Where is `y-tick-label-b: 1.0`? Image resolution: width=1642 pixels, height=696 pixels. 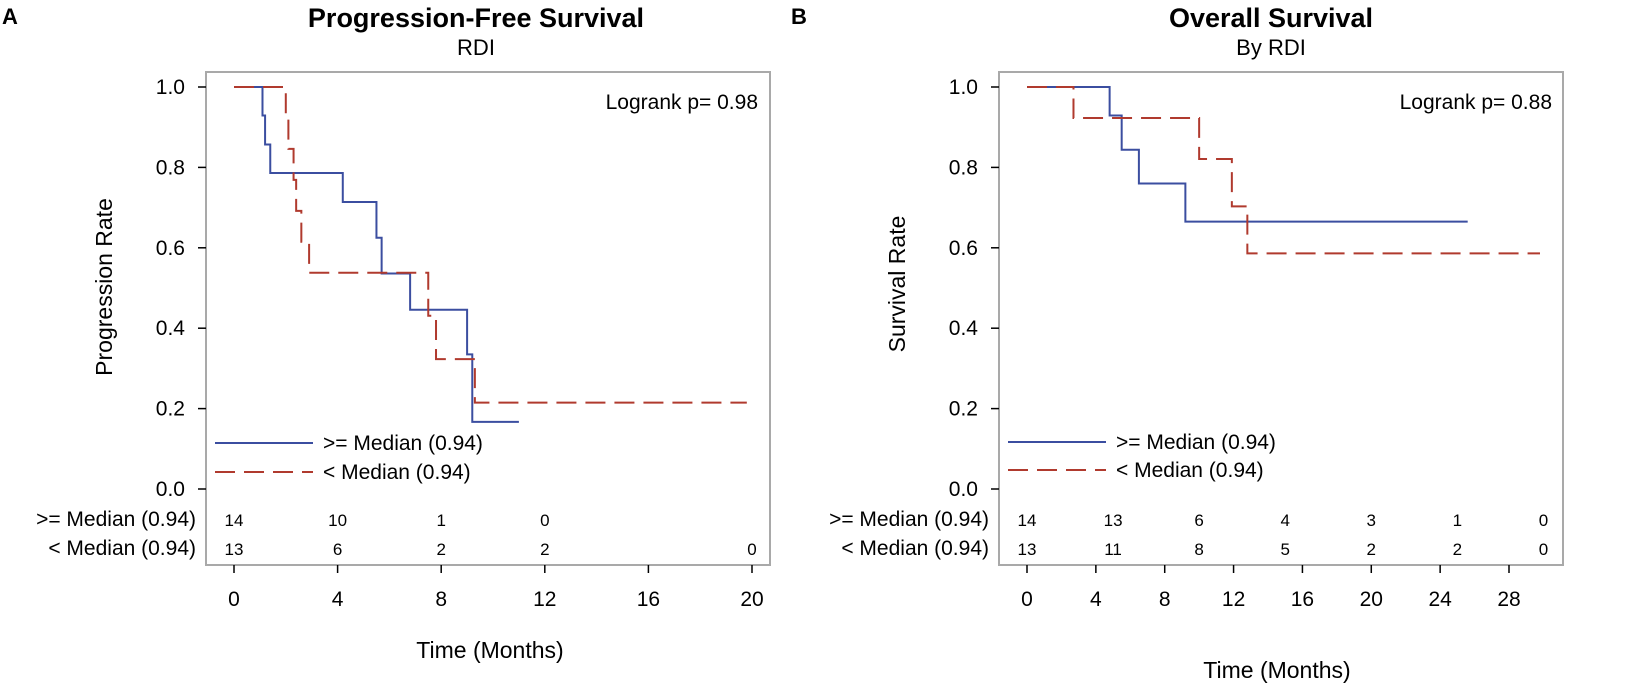 y-tick-label-b: 1.0 is located at coordinates (963, 87).